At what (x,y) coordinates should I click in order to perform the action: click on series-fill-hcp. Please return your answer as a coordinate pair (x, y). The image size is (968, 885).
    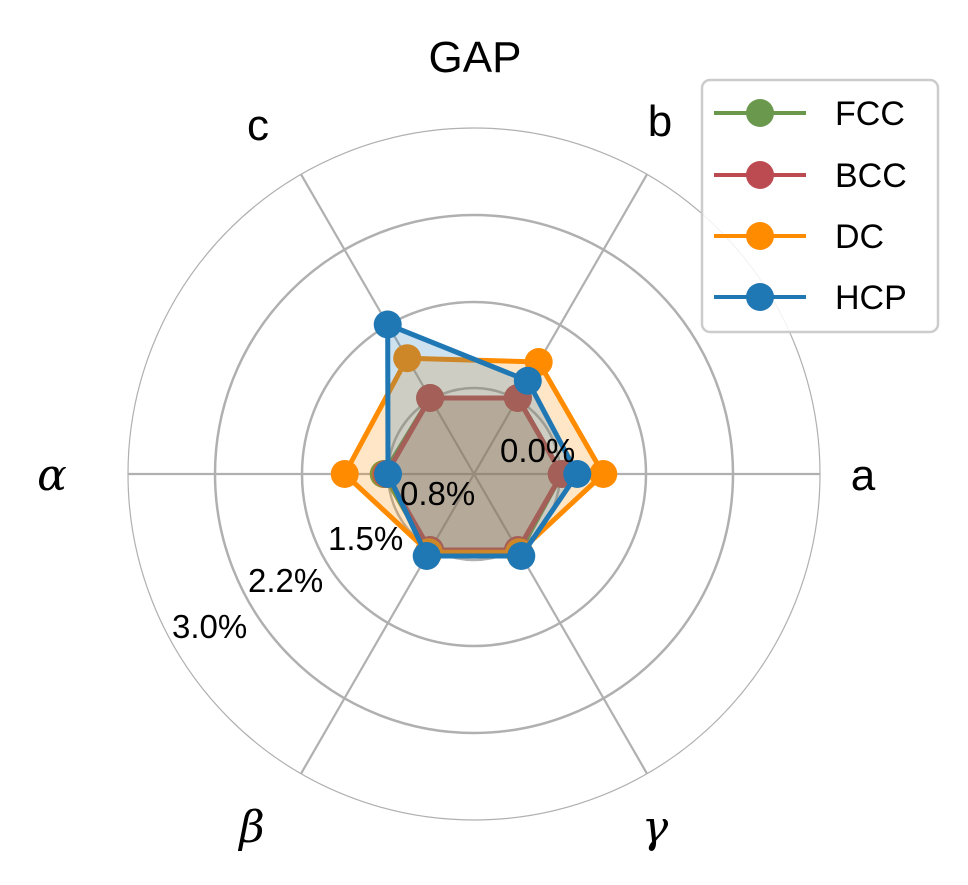
    Looking at the image, I should click on (482, 440).